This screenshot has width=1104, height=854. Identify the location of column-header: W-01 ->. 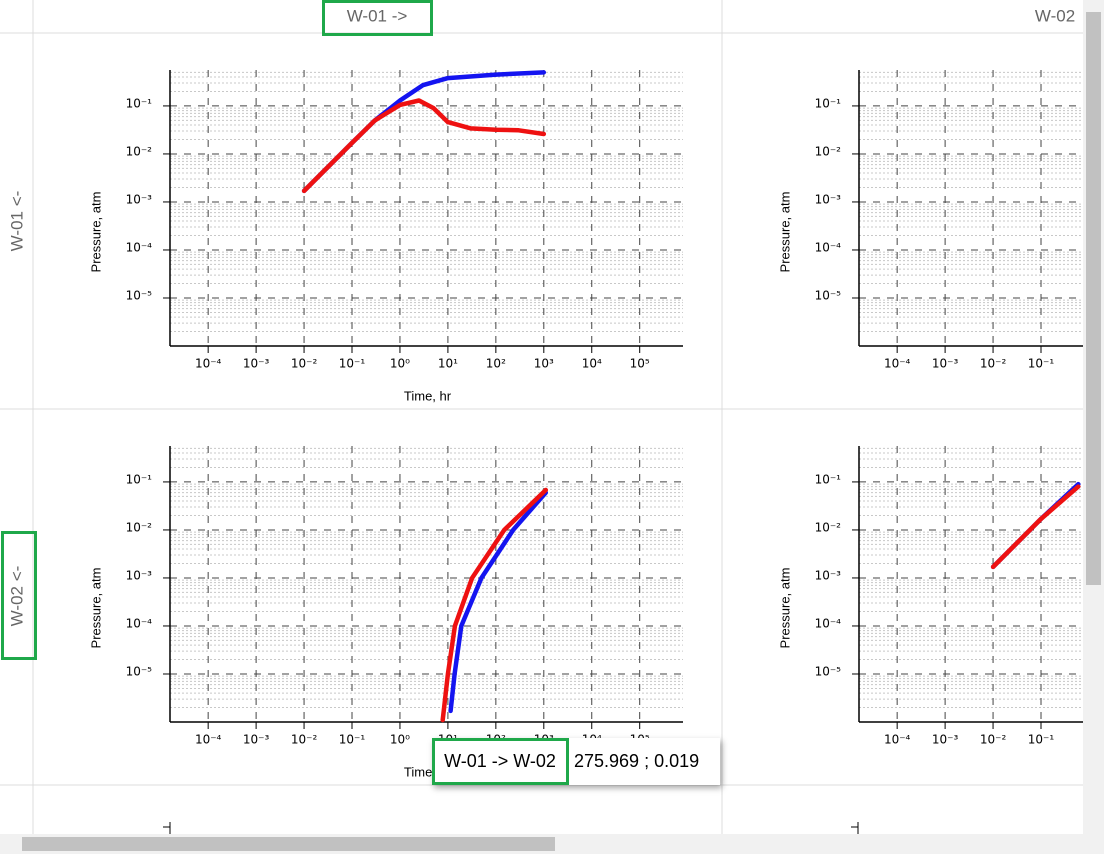
(377, 15).